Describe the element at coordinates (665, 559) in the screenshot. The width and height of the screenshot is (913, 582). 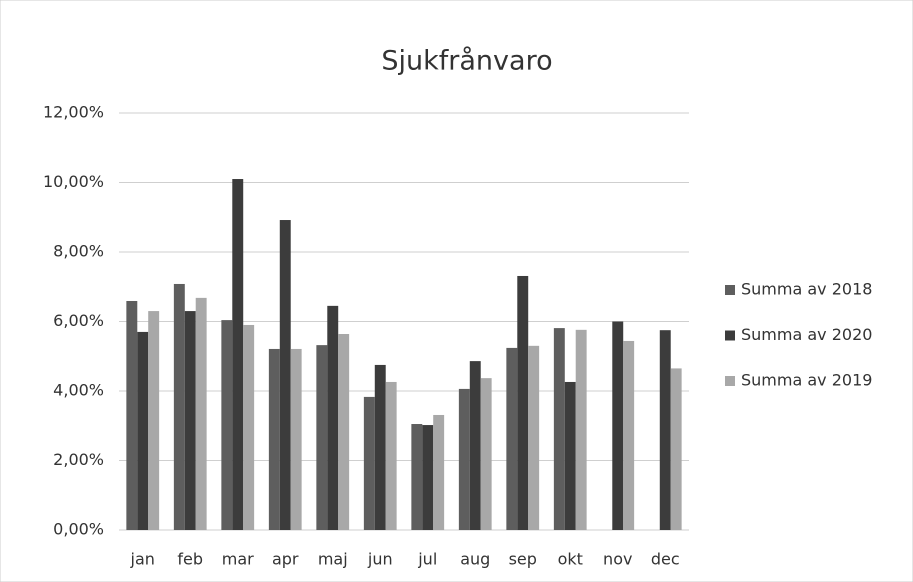
I see `x-tick-label: dec` at that location.